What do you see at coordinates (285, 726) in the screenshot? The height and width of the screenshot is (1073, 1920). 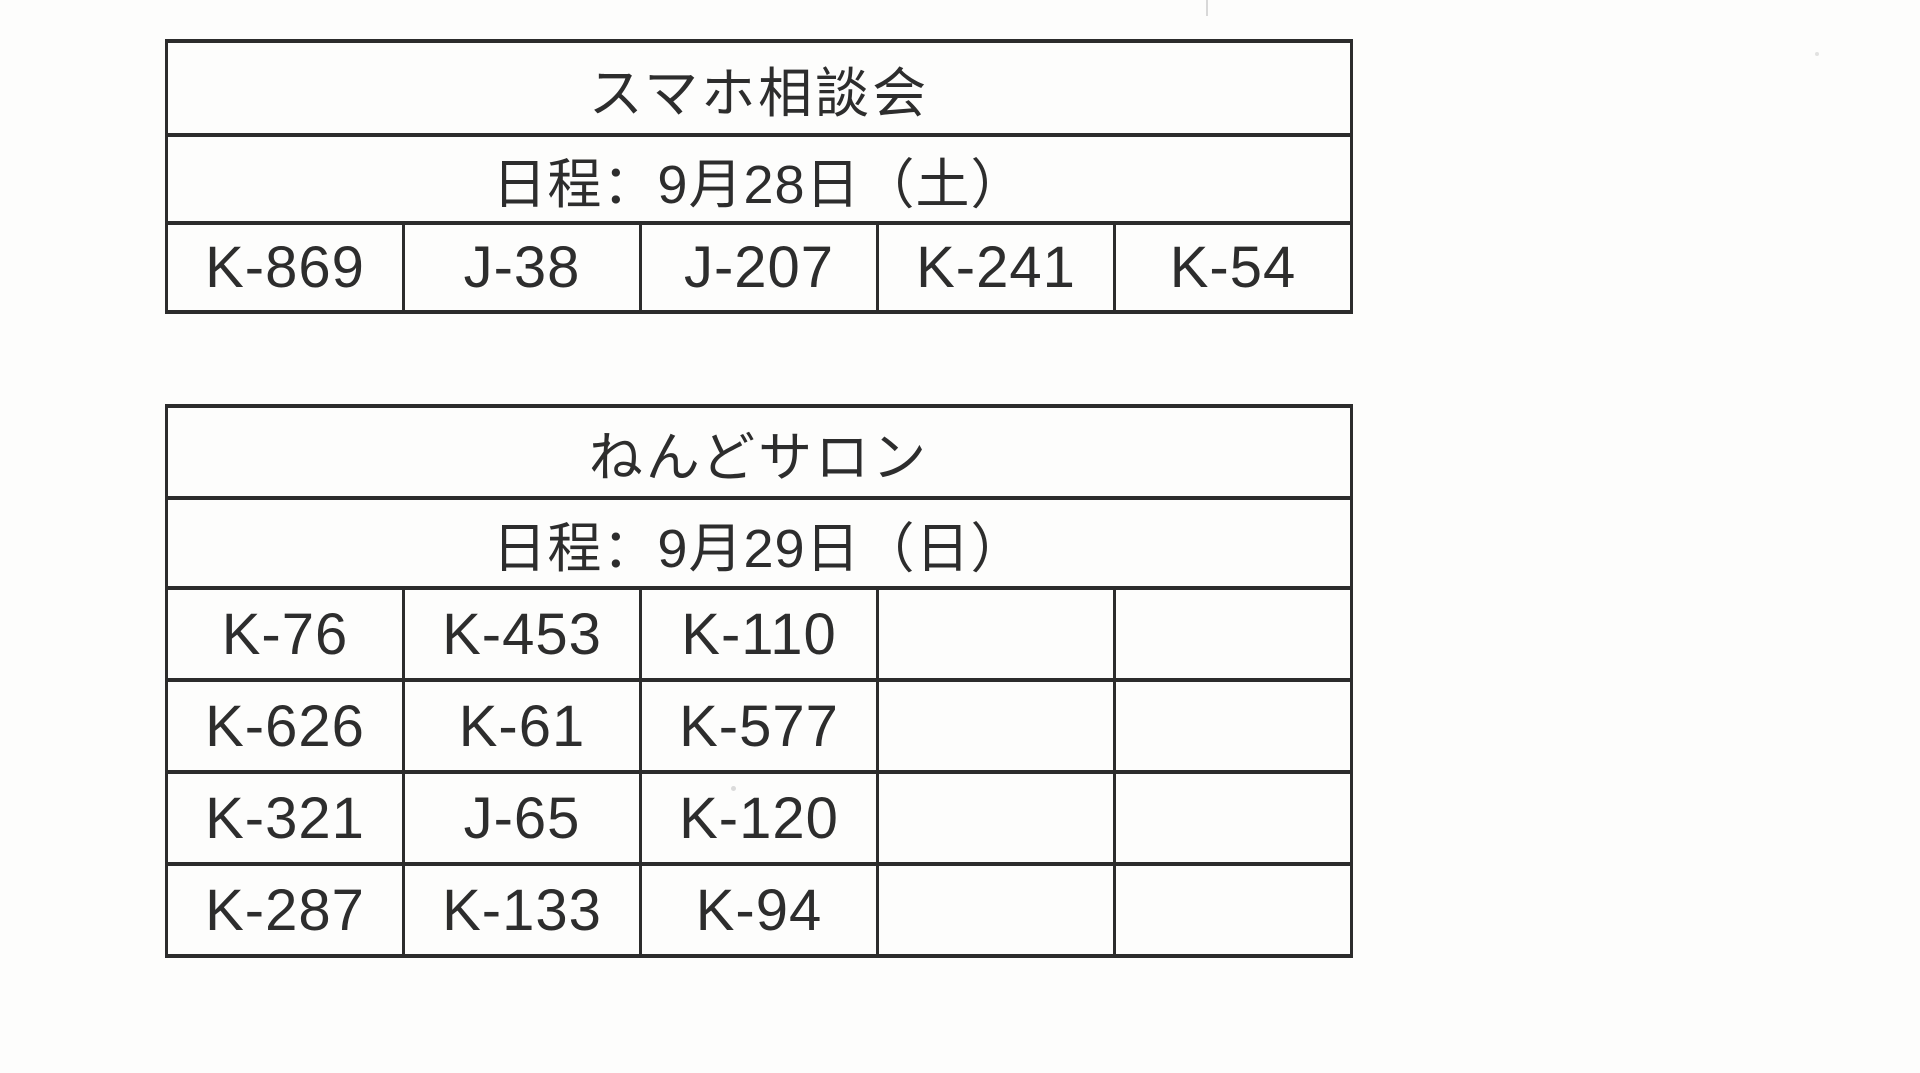 I see `slot-cell: K-626` at bounding box center [285, 726].